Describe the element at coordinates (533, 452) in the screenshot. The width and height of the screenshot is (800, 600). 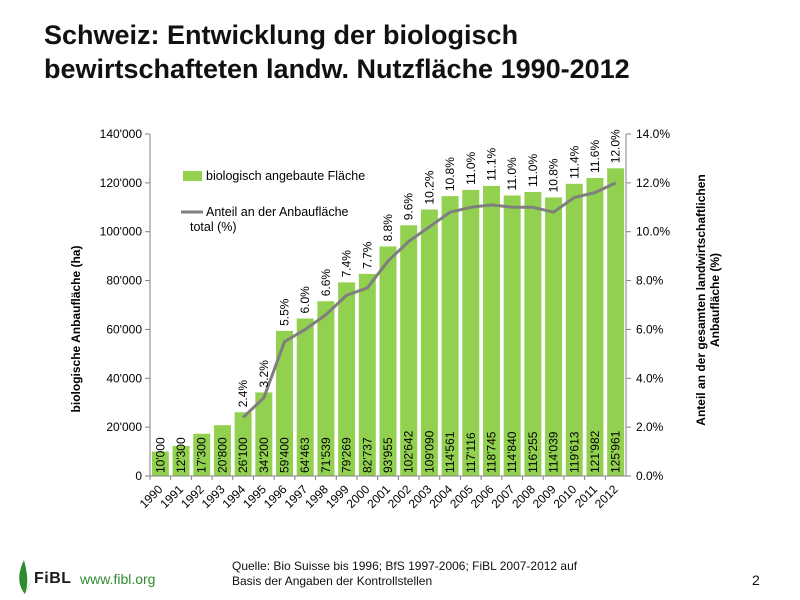
I see `bar-value-label: 116'255` at that location.